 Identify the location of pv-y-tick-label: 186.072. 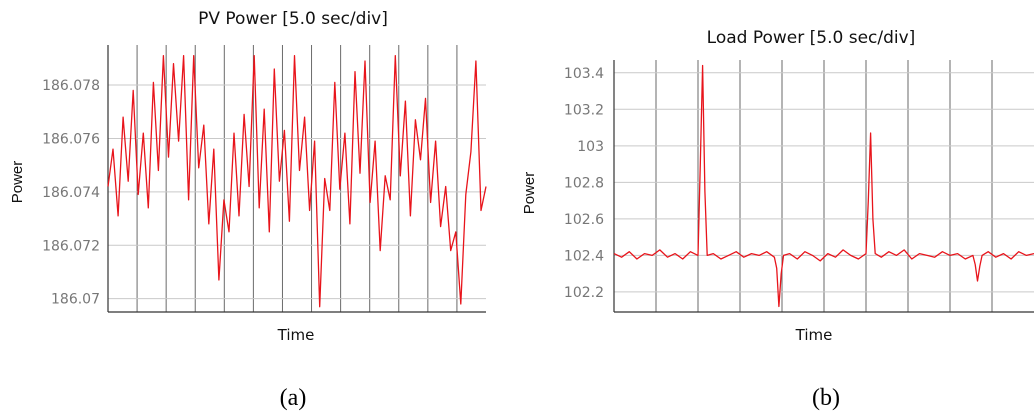
(71, 246).